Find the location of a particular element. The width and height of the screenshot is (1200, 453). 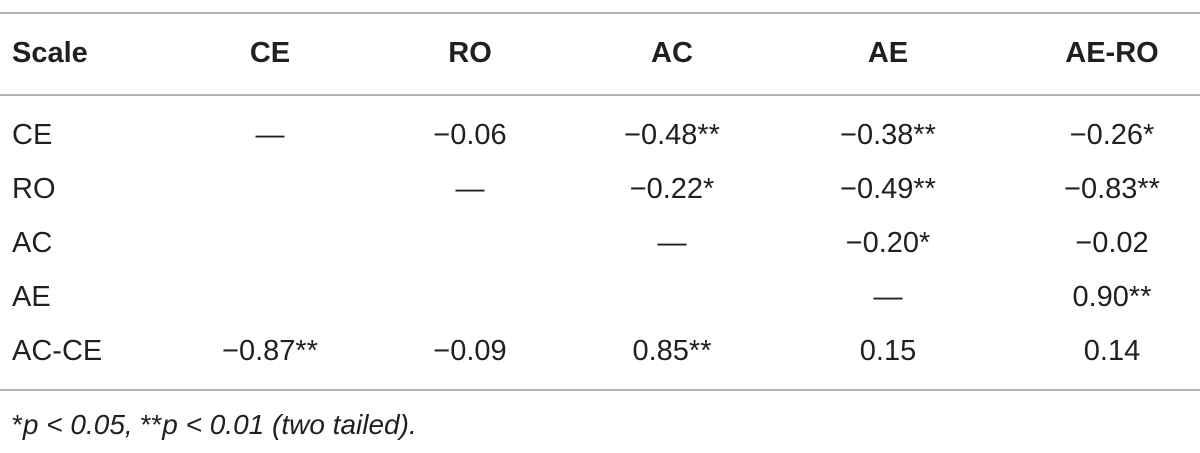

header-cell: AC is located at coordinates (672, 53).